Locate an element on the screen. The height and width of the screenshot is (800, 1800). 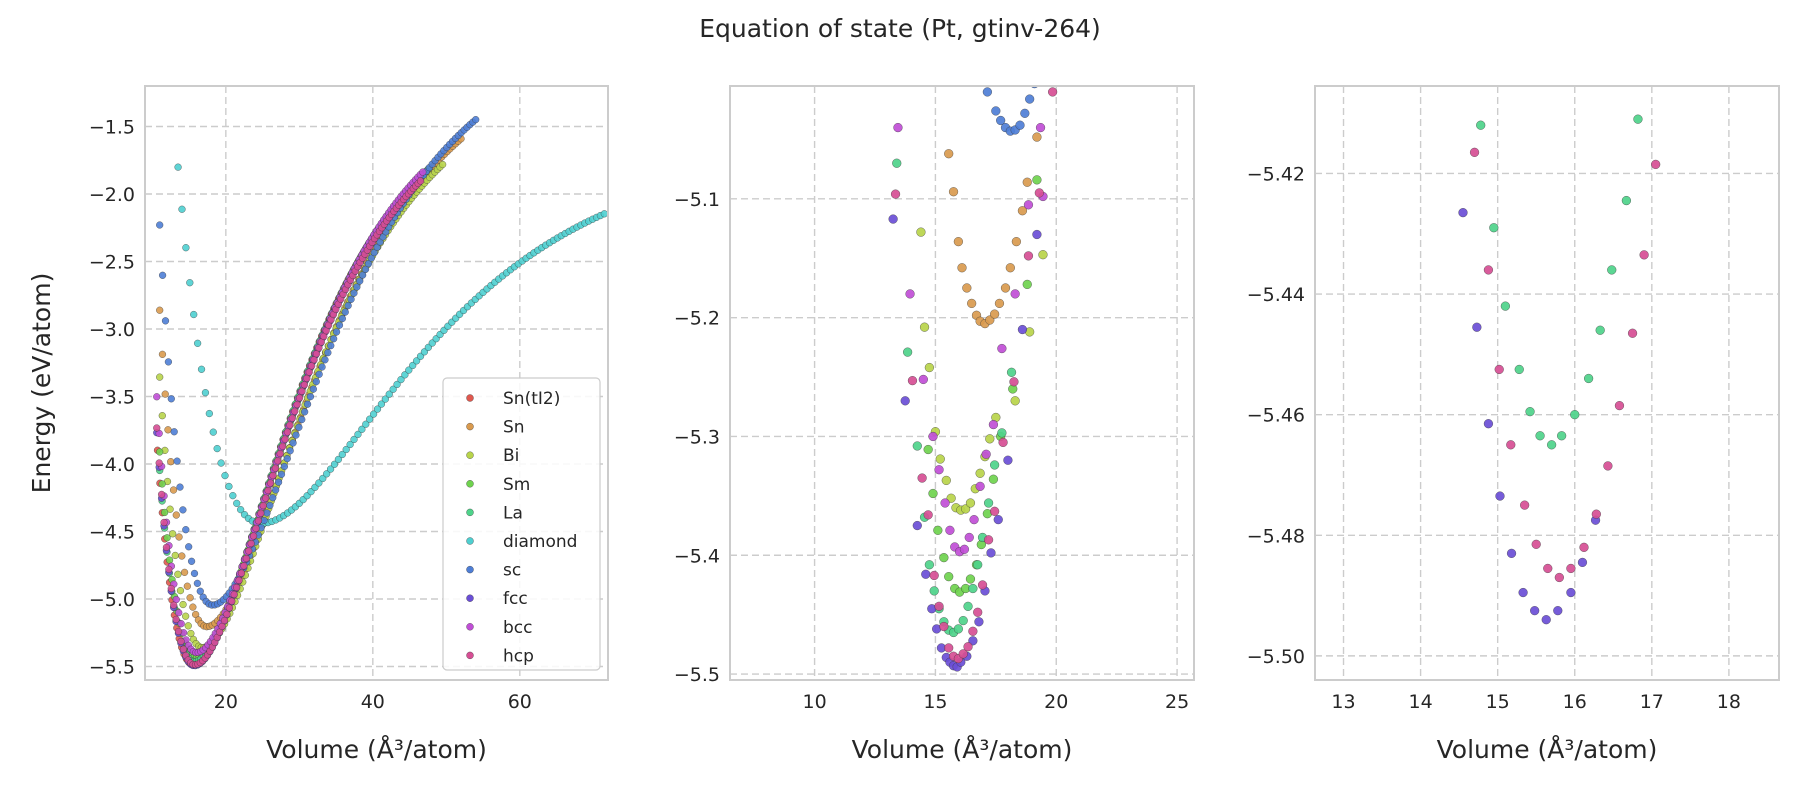
y-tick-label: −3.0 is located at coordinates (112, 330).